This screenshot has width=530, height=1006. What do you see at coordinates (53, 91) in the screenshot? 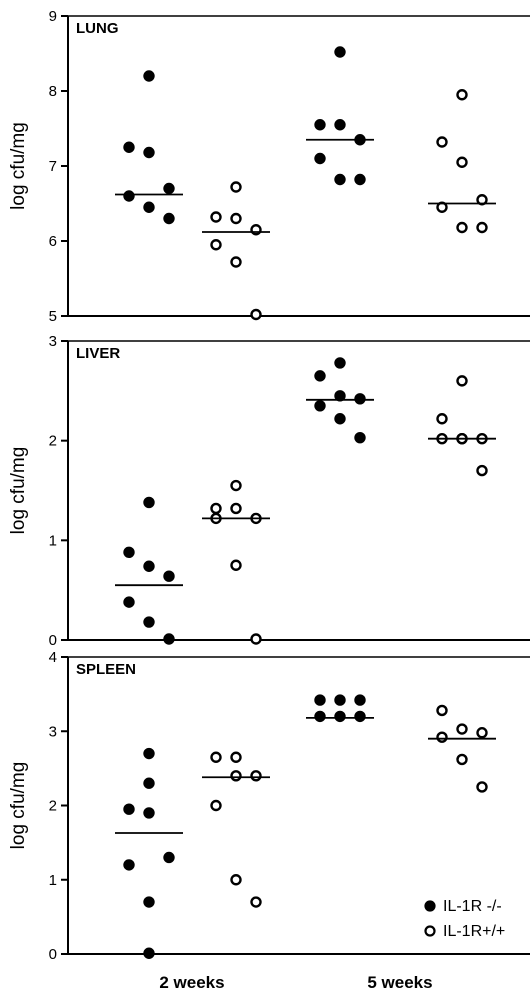
I see `y-tick-label: 8` at bounding box center [53, 91].